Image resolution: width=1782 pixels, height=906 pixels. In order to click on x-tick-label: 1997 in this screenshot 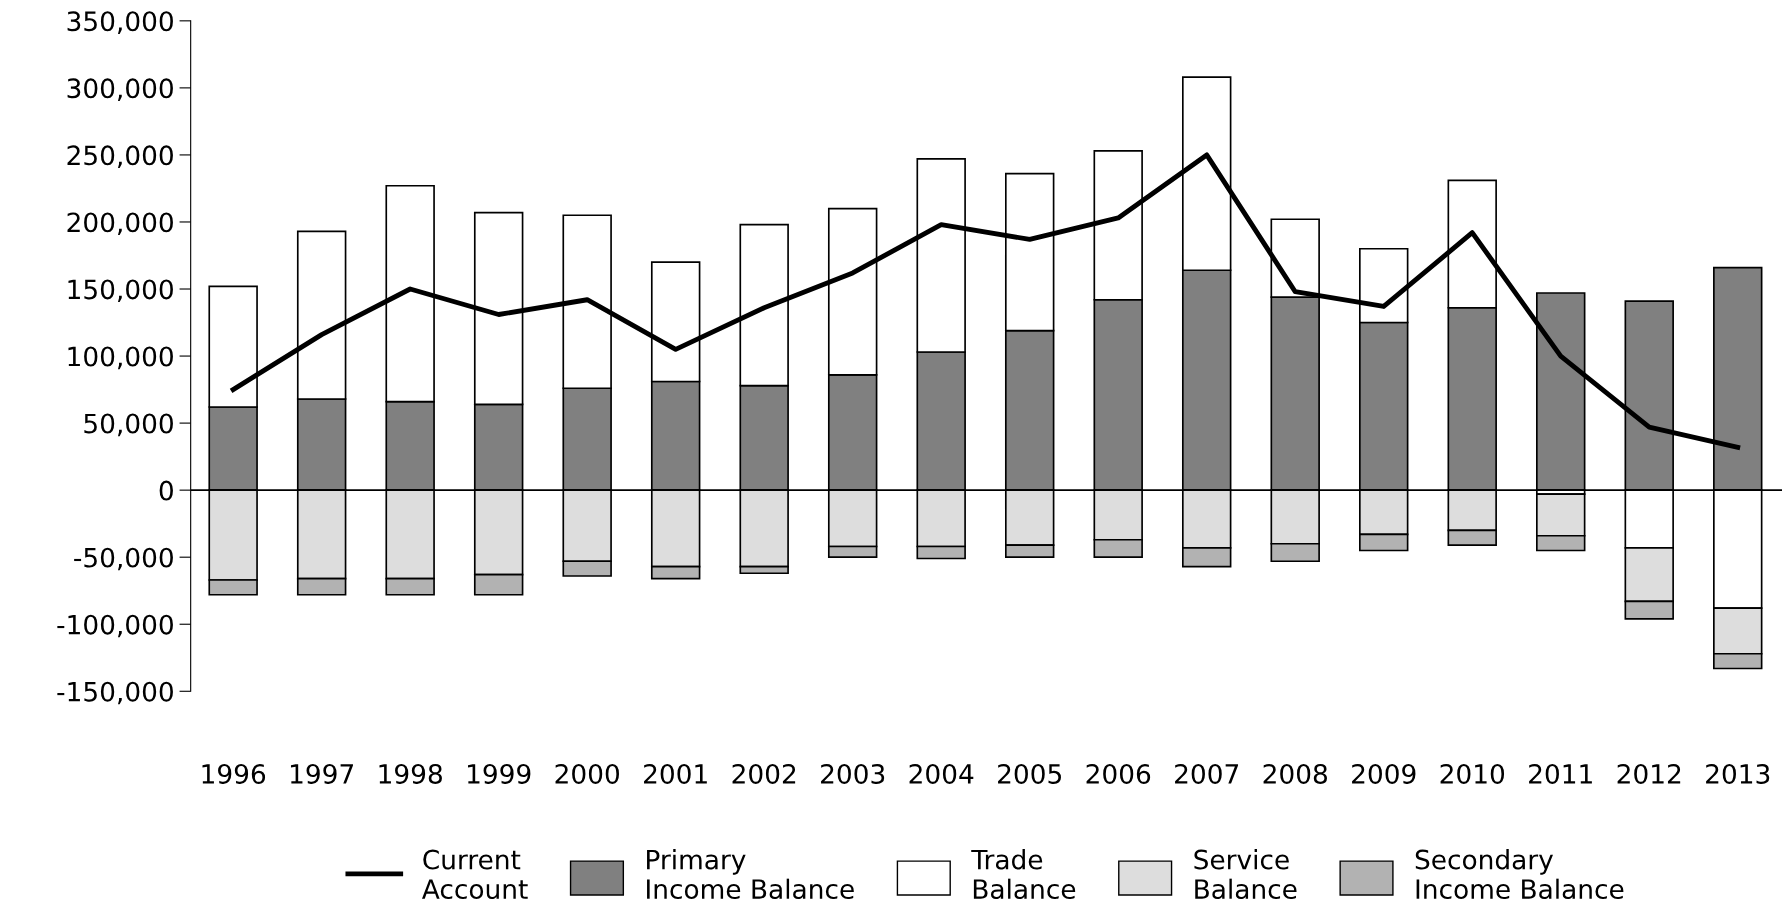, I will do `click(321, 773)`.